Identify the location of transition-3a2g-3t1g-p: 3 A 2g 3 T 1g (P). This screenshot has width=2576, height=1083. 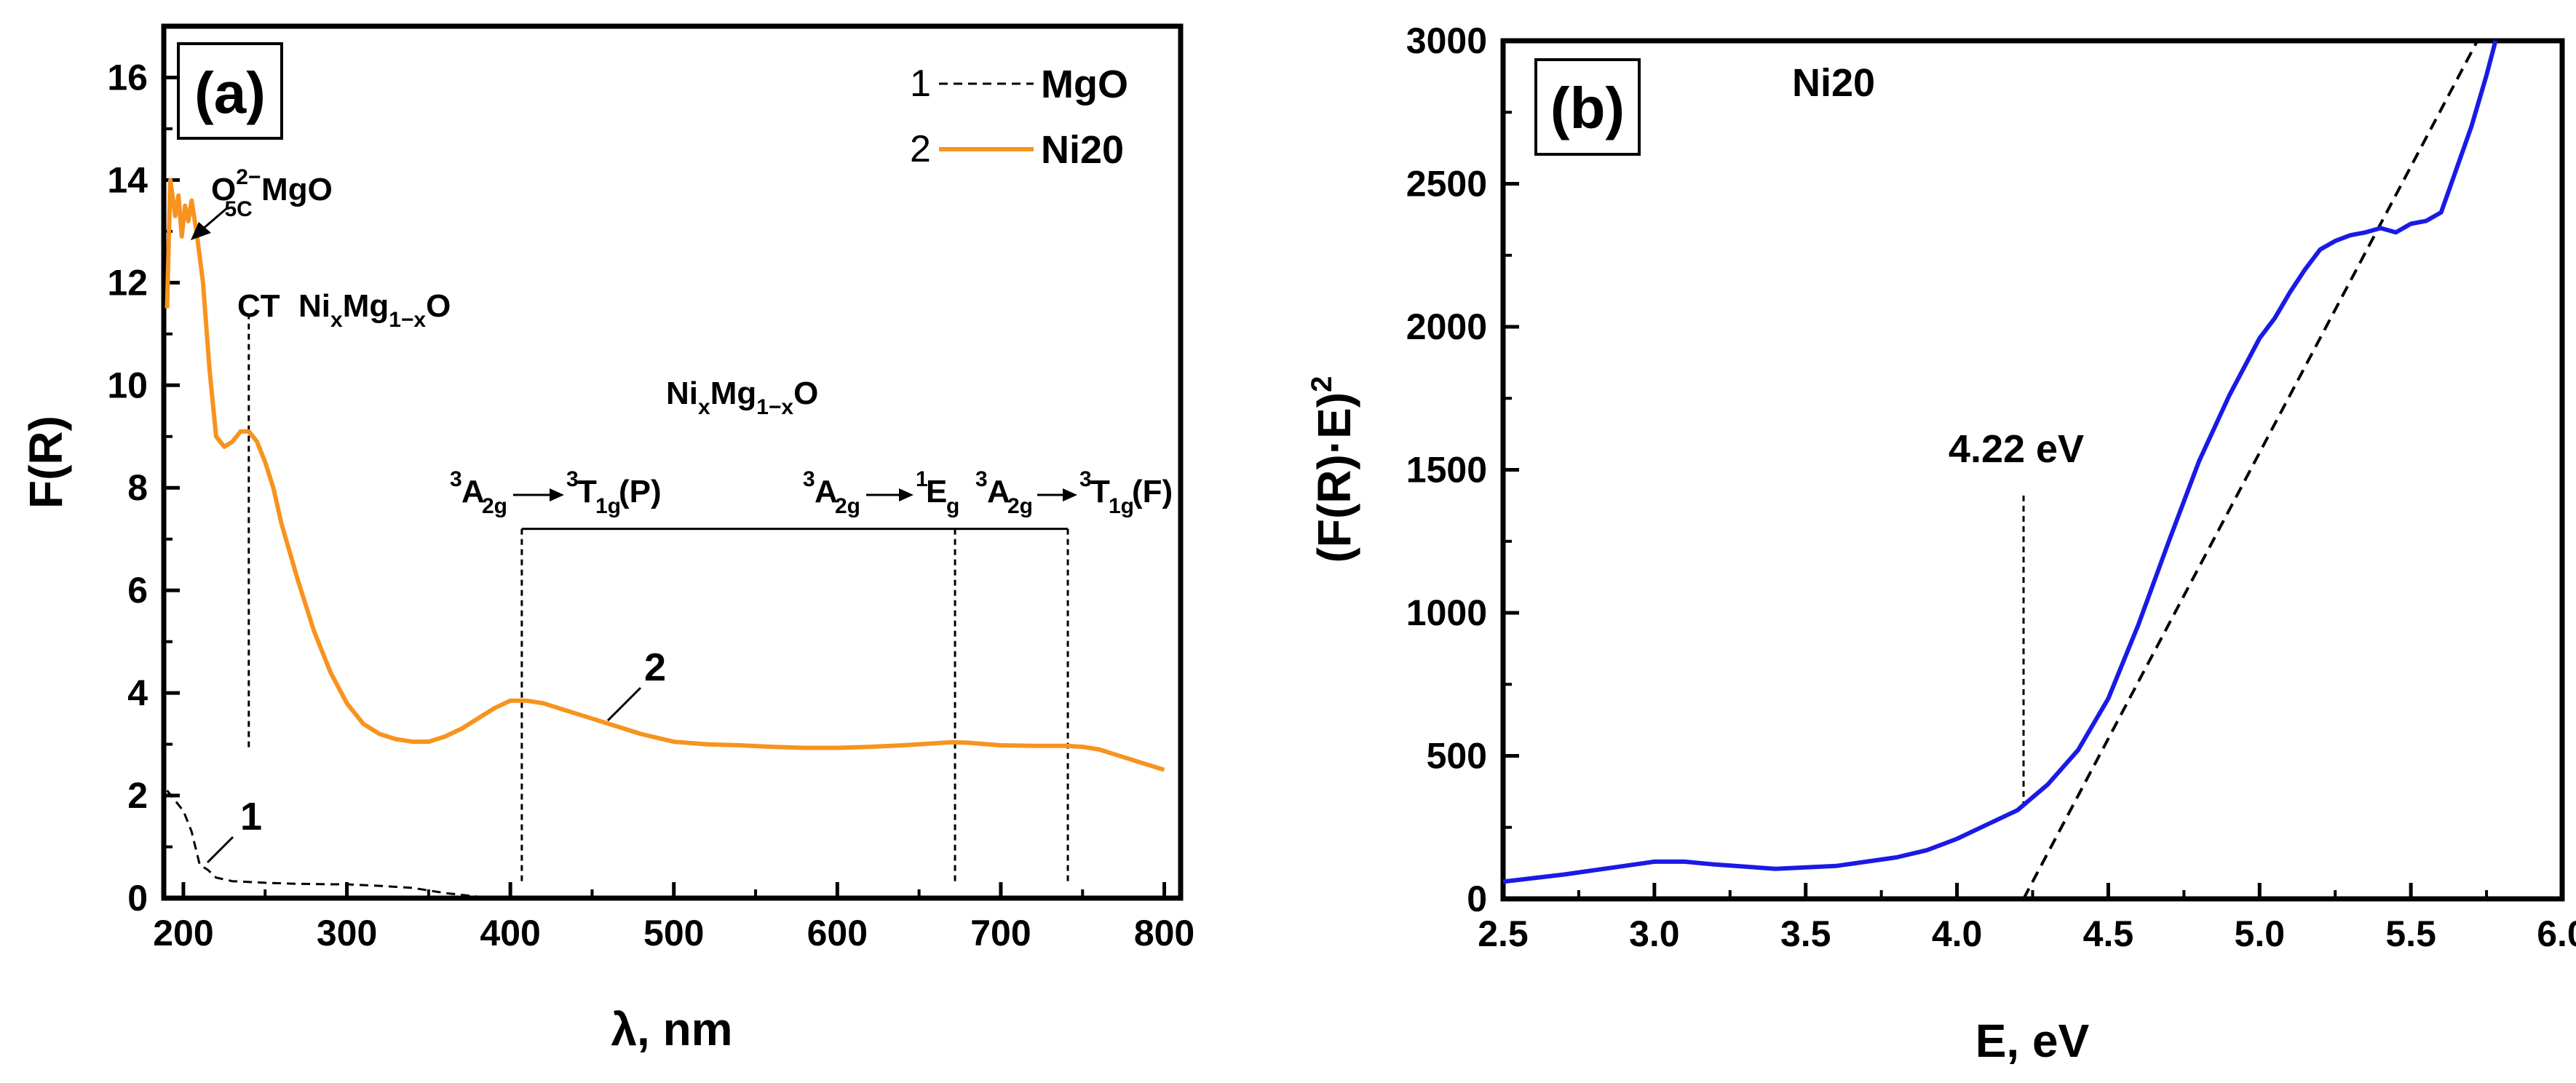
(556, 492).